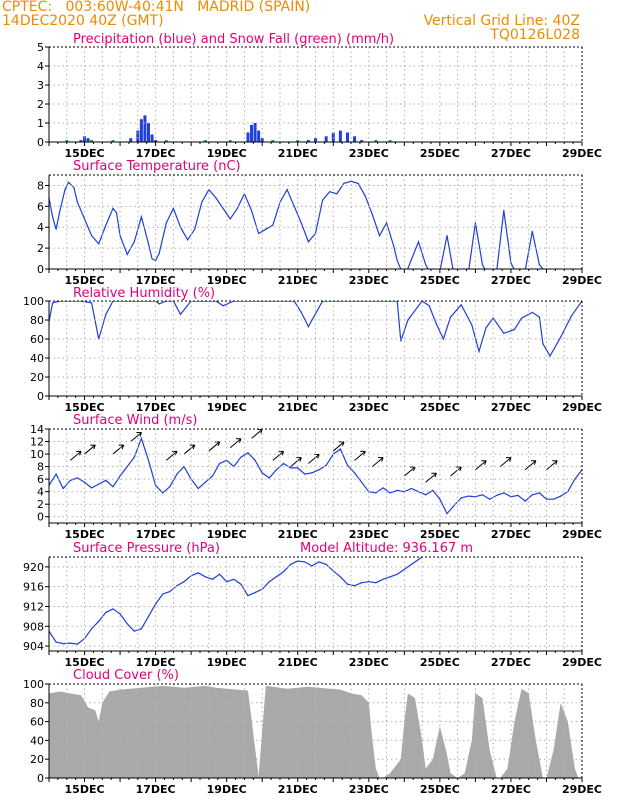 The image size is (618, 800). I want to click on y-tick-label: 14, so click(37, 429).